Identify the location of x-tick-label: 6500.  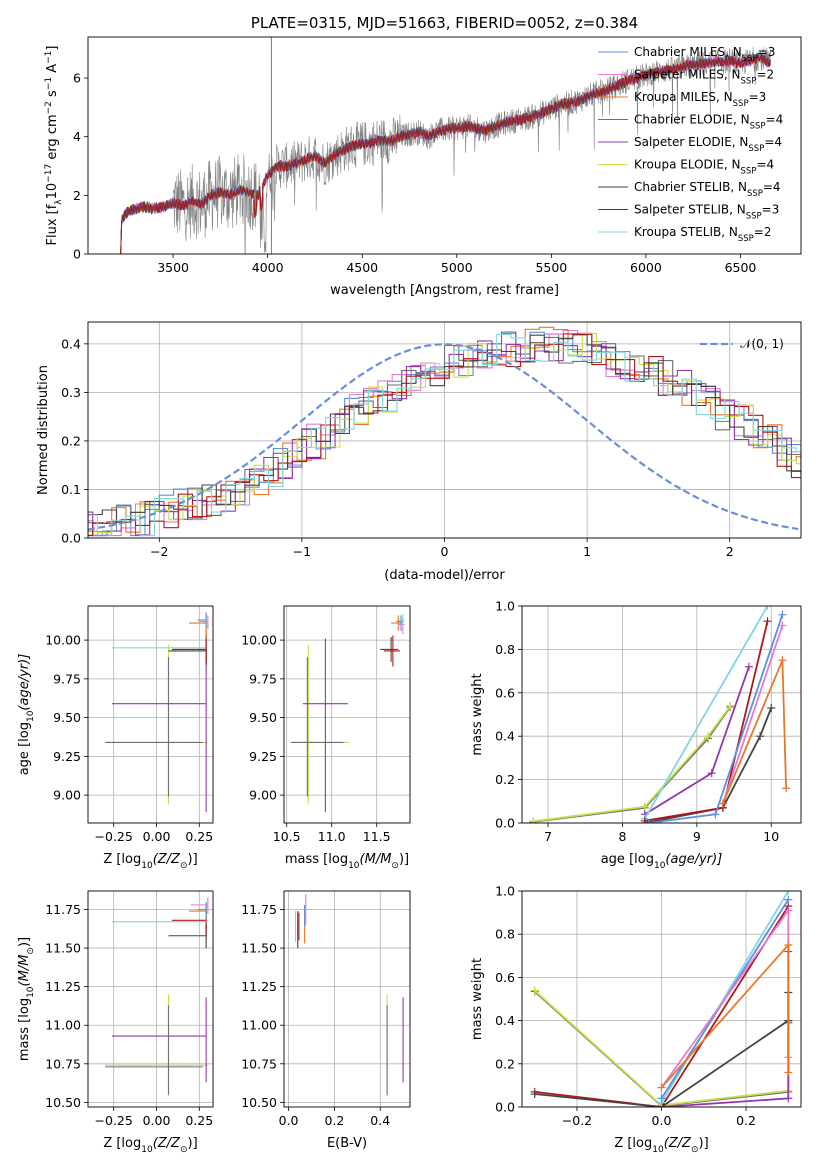
(741, 267).